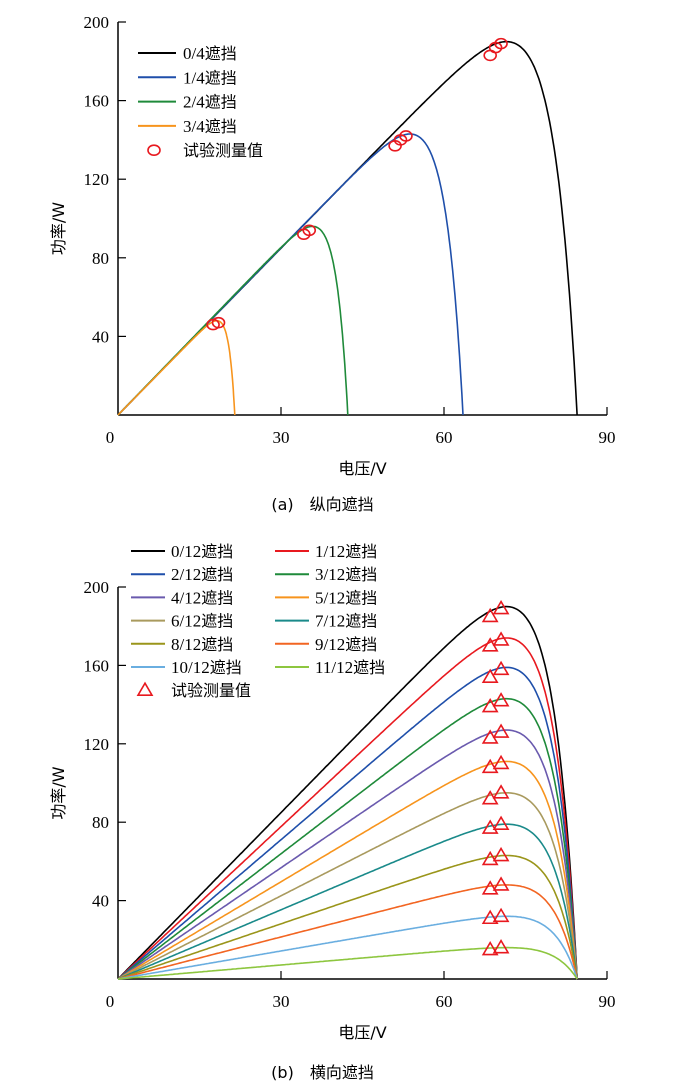  I want to click on legend-label: 2/12遮挡, so click(202, 574).